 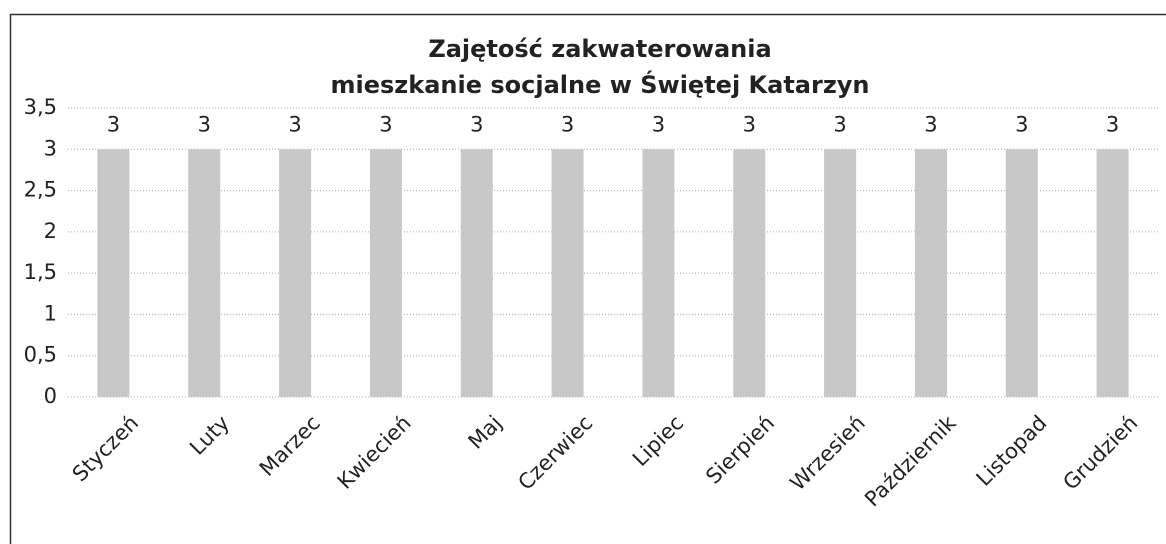 I want to click on chart-title: Zajętość zakwaterowania, so click(x=599, y=49).